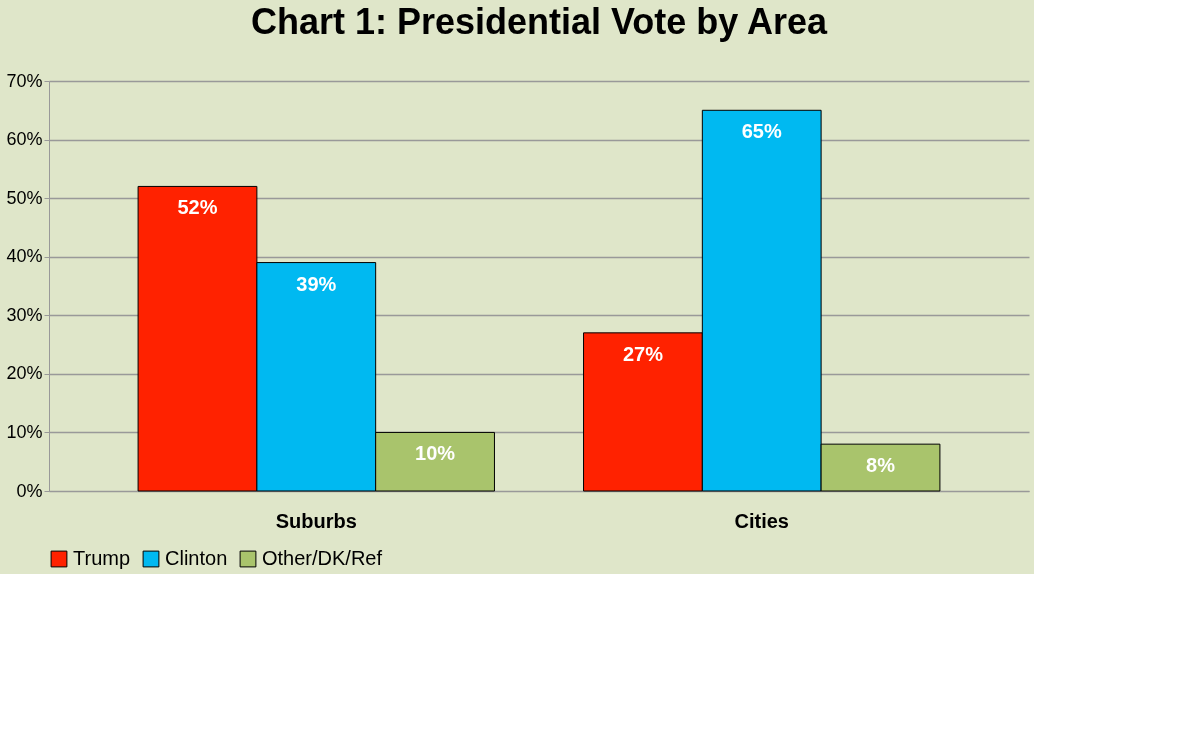  Describe the element at coordinates (24, 431) in the screenshot. I see `y-tick-label: 10%` at that location.